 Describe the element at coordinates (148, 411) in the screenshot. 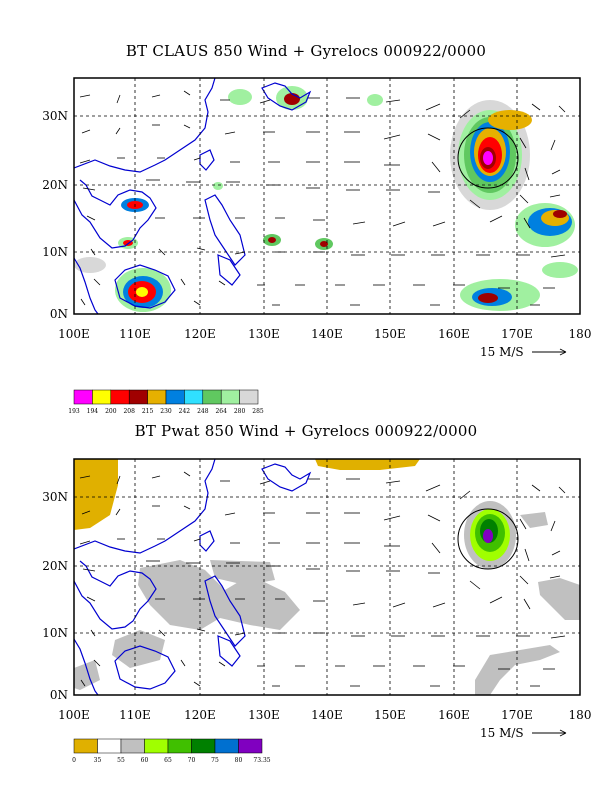

I see `colorbar-label: 215` at that location.